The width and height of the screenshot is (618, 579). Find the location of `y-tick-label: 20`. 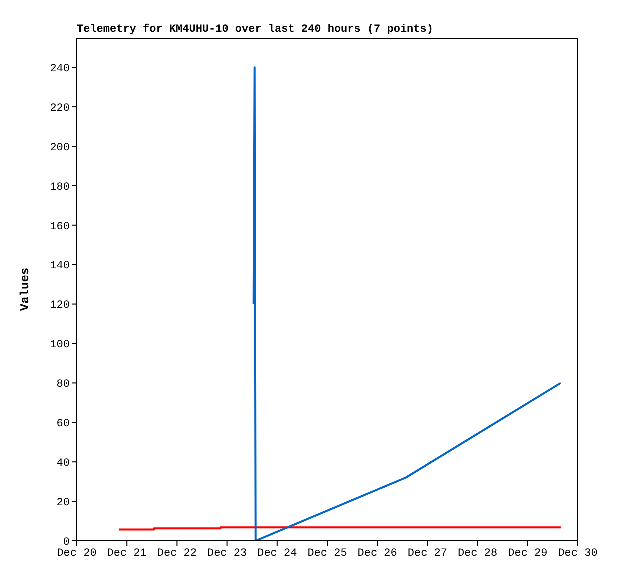

y-tick-label: 20 is located at coordinates (63, 503).